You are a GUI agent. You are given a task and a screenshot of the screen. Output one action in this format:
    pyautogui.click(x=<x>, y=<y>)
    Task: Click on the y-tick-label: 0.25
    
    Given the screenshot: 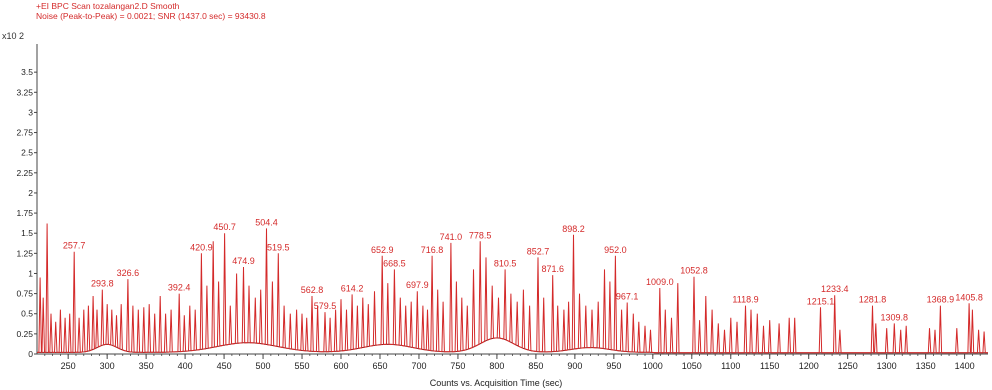 What is the action you would take?
    pyautogui.click(x=24, y=334)
    